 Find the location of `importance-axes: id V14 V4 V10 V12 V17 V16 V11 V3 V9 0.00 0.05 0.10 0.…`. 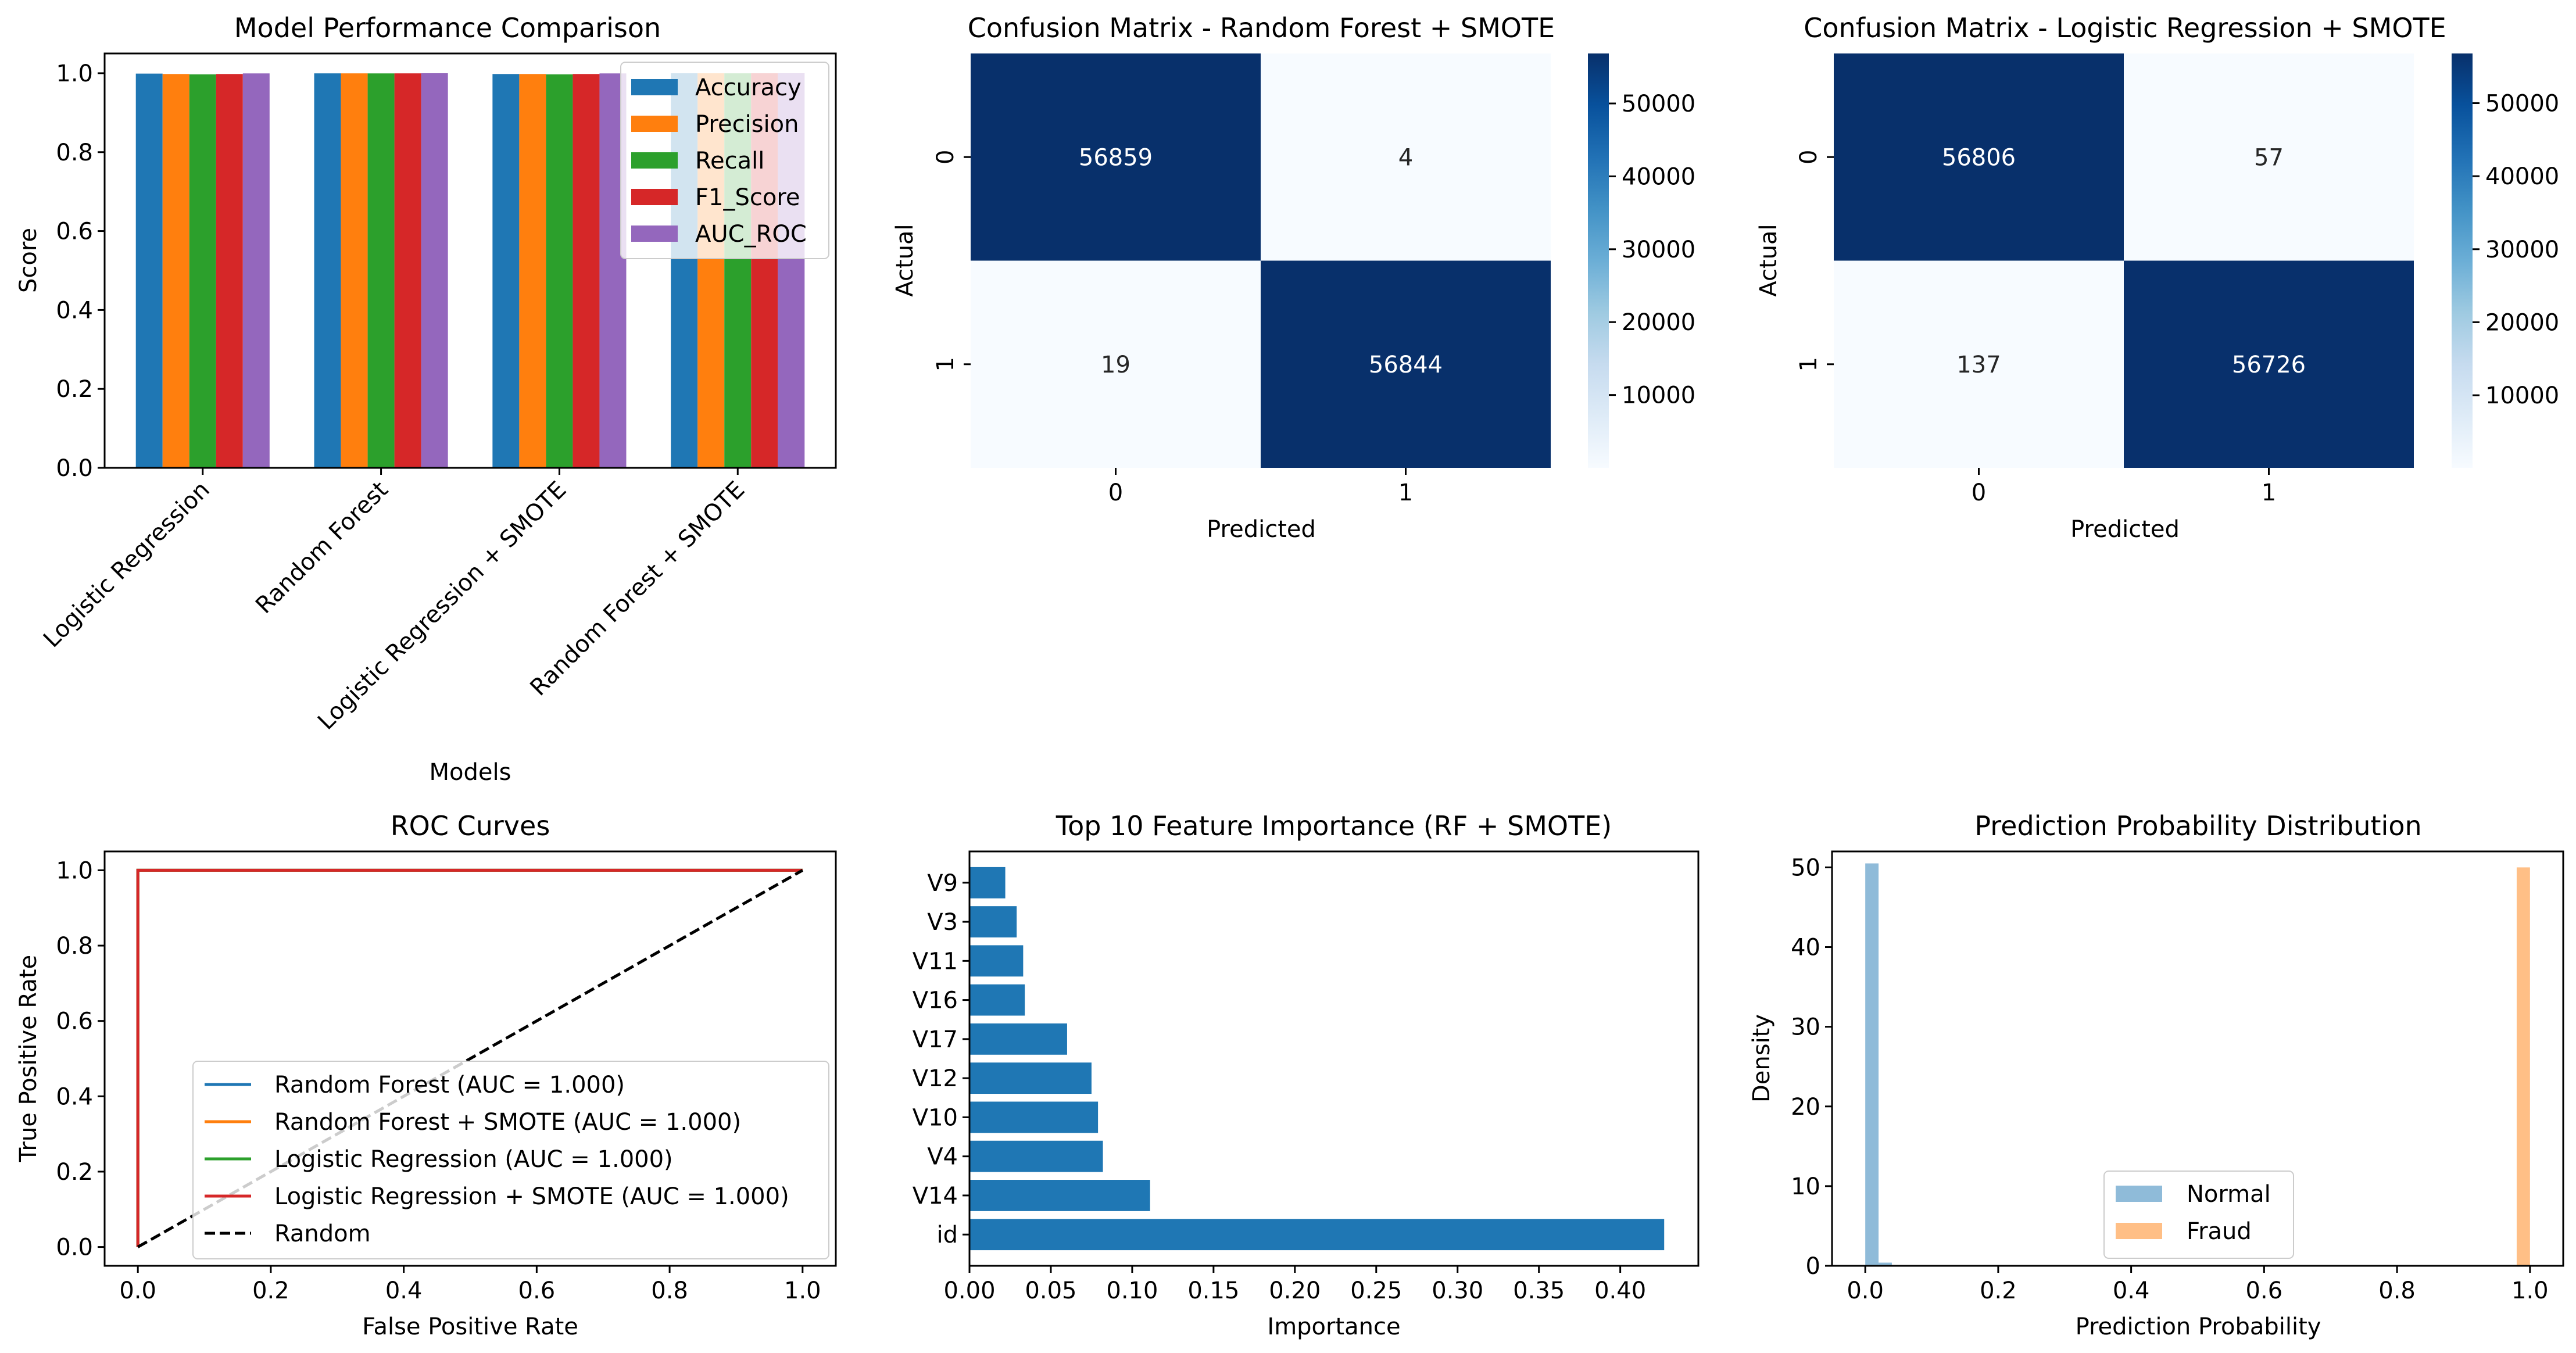

importance-axes: id V14 V4 V10 V12 V17 V16 V11 V3 V9 0.00 0.05 0.10 0.… is located at coordinates (1279, 1087).